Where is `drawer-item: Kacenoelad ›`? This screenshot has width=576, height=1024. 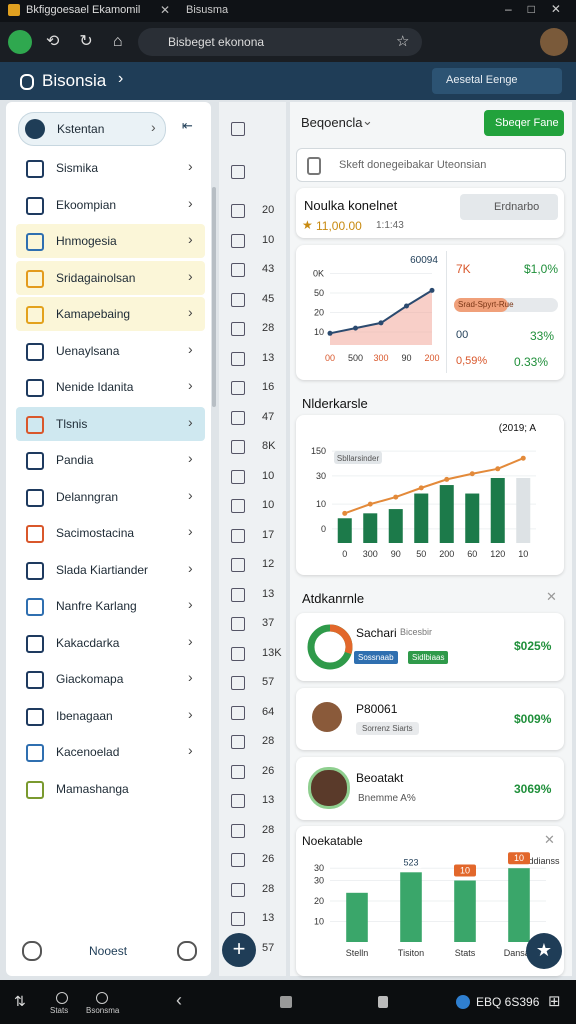 drawer-item: Kacenoelad › is located at coordinates (110, 752).